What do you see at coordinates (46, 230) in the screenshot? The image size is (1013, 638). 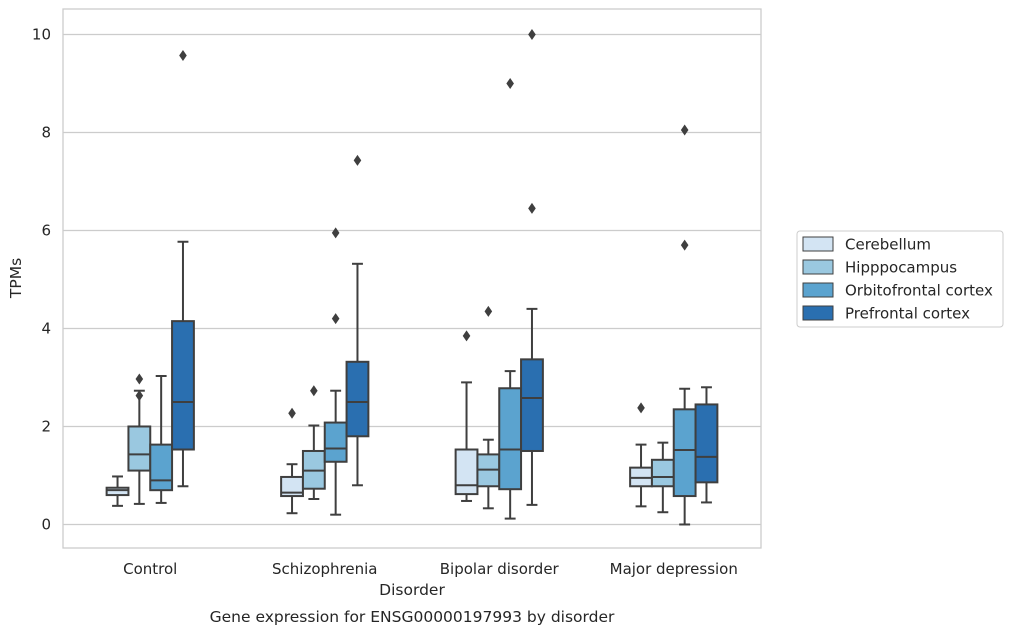 I see `y-tick-label: 6` at bounding box center [46, 230].